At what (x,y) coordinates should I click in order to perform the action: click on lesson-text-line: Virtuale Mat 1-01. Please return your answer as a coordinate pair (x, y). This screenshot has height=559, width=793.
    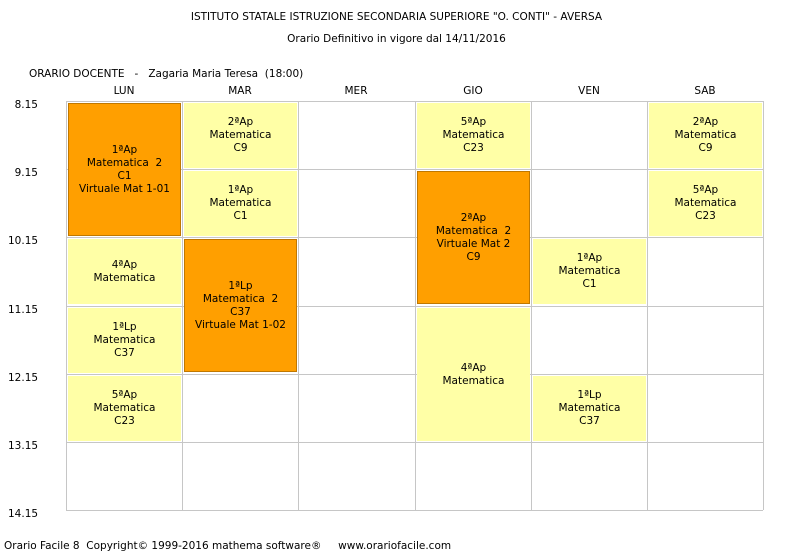
    Looking at the image, I should click on (124, 188).